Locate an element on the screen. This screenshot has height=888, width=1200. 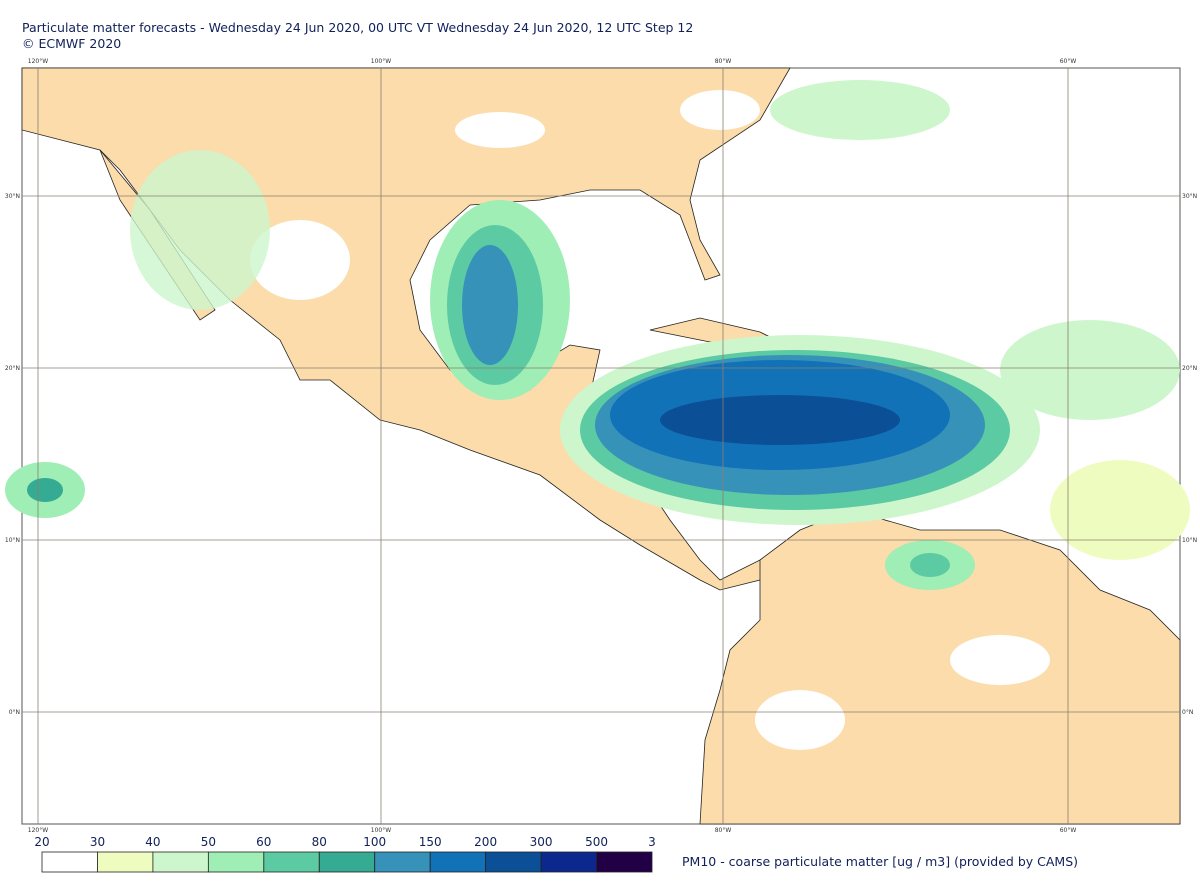
legend-label: 200 is located at coordinates (485, 842).